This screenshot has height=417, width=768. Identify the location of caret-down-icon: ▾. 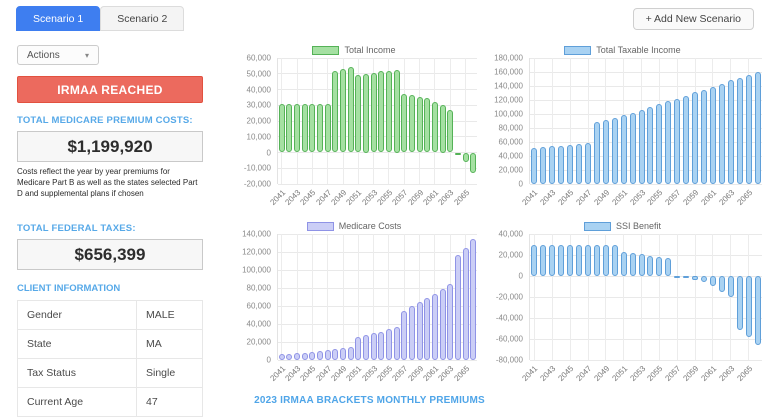
(86, 55).